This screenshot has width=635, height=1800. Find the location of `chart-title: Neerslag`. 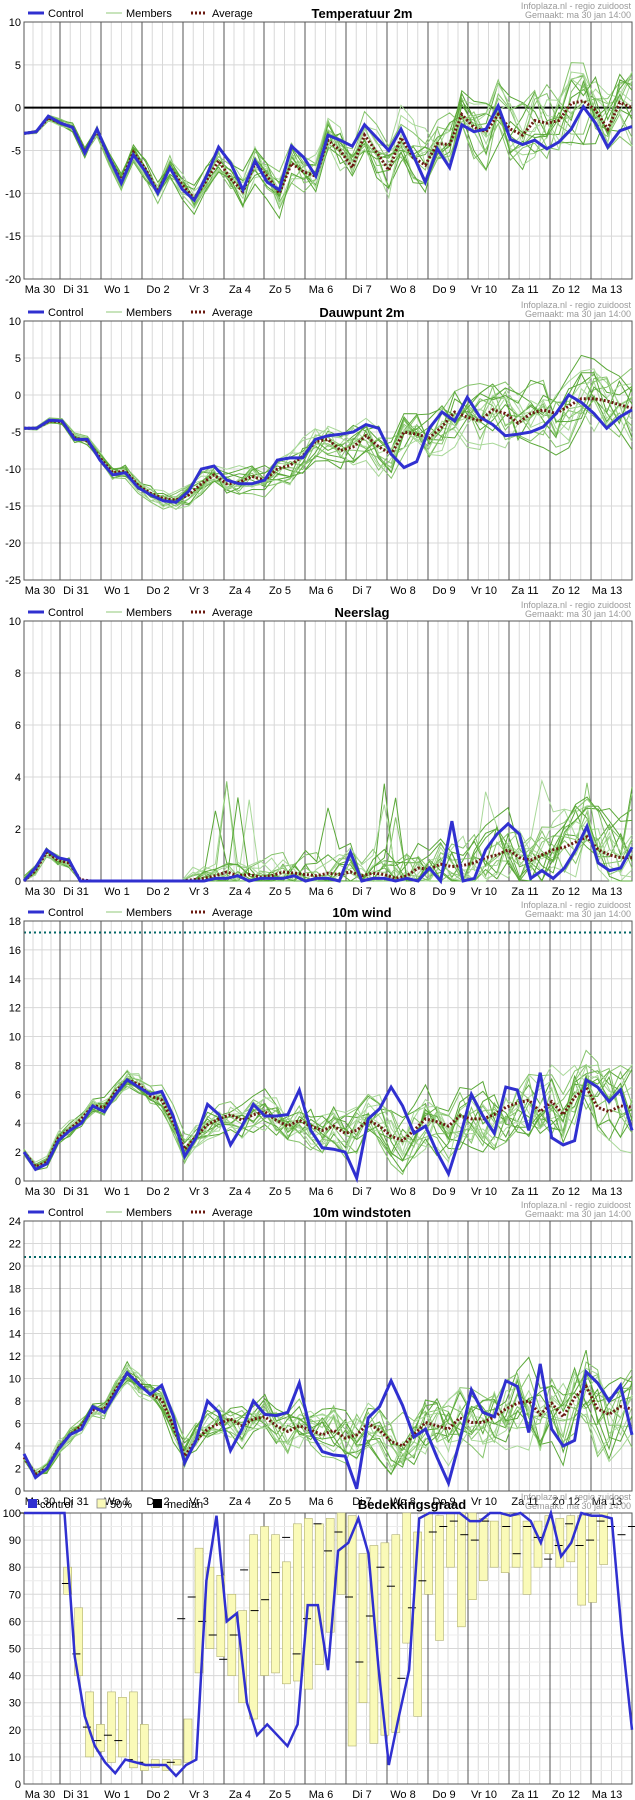

chart-title: Neerslag is located at coordinates (362, 612).